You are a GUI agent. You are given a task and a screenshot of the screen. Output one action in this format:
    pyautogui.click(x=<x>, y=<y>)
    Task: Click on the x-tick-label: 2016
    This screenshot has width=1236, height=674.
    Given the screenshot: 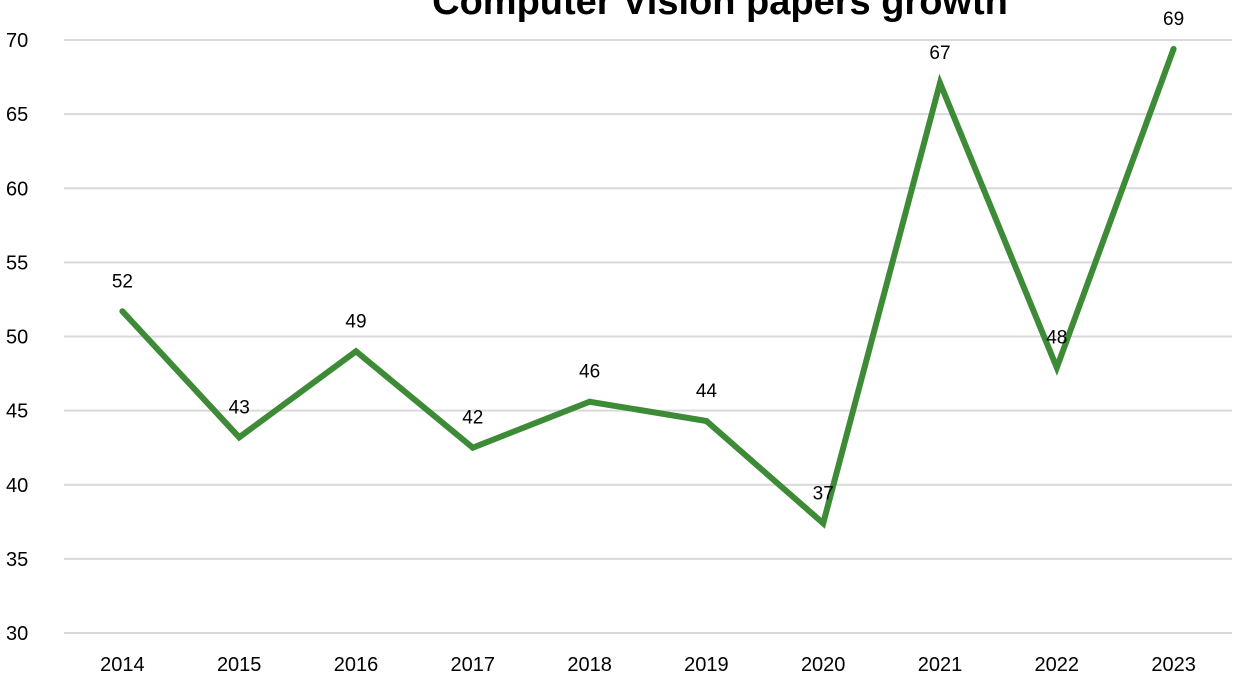 What is the action you would take?
    pyautogui.click(x=356, y=664)
    